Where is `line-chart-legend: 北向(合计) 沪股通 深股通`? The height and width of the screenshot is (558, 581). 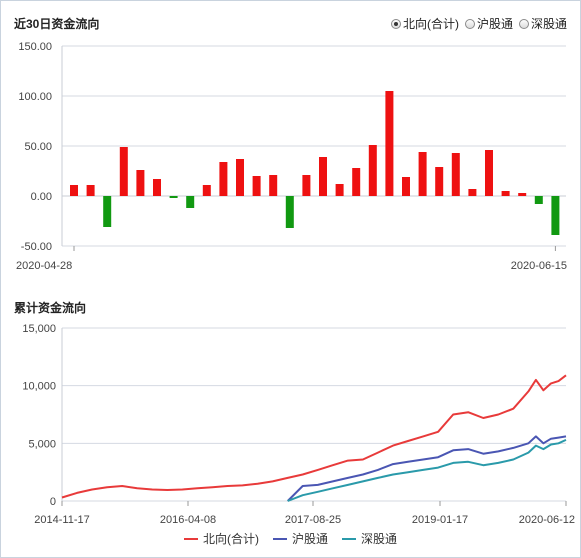
line-chart-legend: 北向(合计) 沪股通 深股通 is located at coordinates (290, 538).